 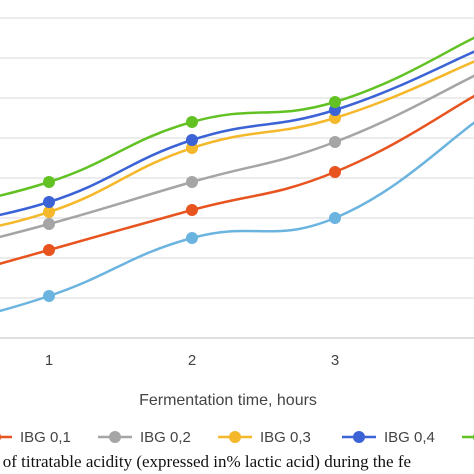 I want to click on x-tick-label: 2, so click(x=192, y=360).